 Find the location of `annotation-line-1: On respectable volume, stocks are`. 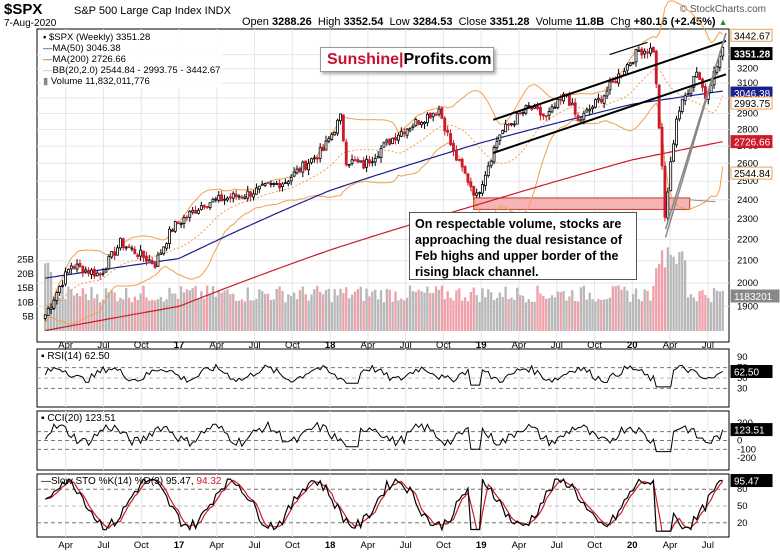

annotation-line-1: On respectable volume, stocks are is located at coordinates (518, 224).